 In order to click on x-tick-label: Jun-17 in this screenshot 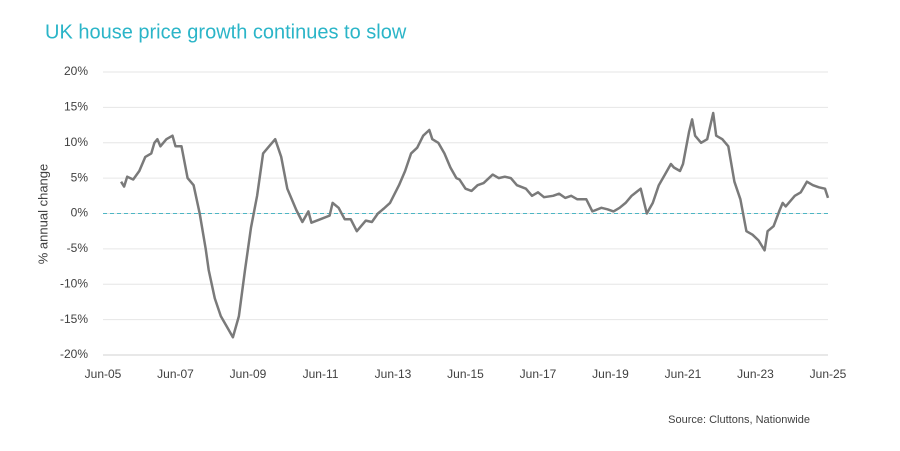, I will do `click(538, 374)`.